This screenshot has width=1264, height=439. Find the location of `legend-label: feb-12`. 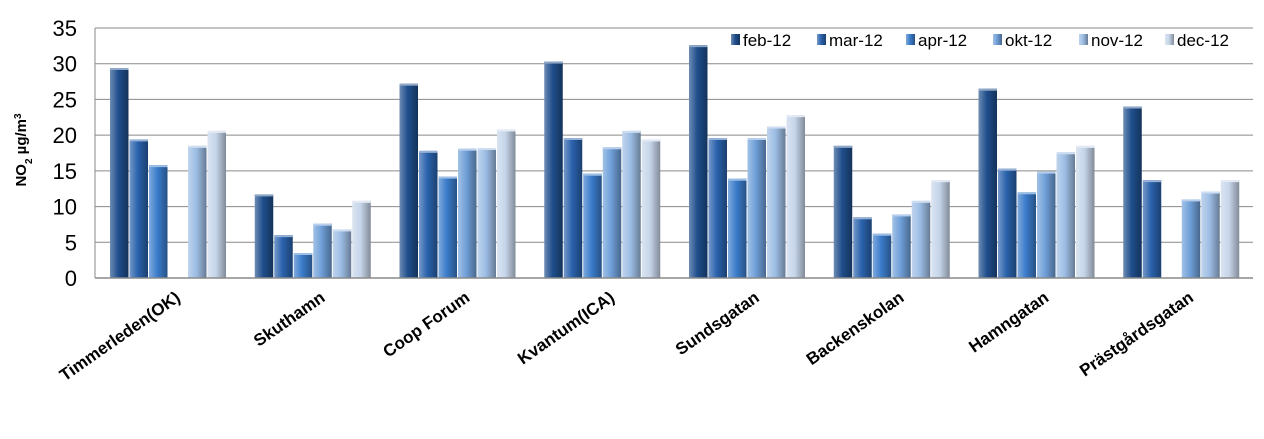

legend-label: feb-12 is located at coordinates (767, 40).